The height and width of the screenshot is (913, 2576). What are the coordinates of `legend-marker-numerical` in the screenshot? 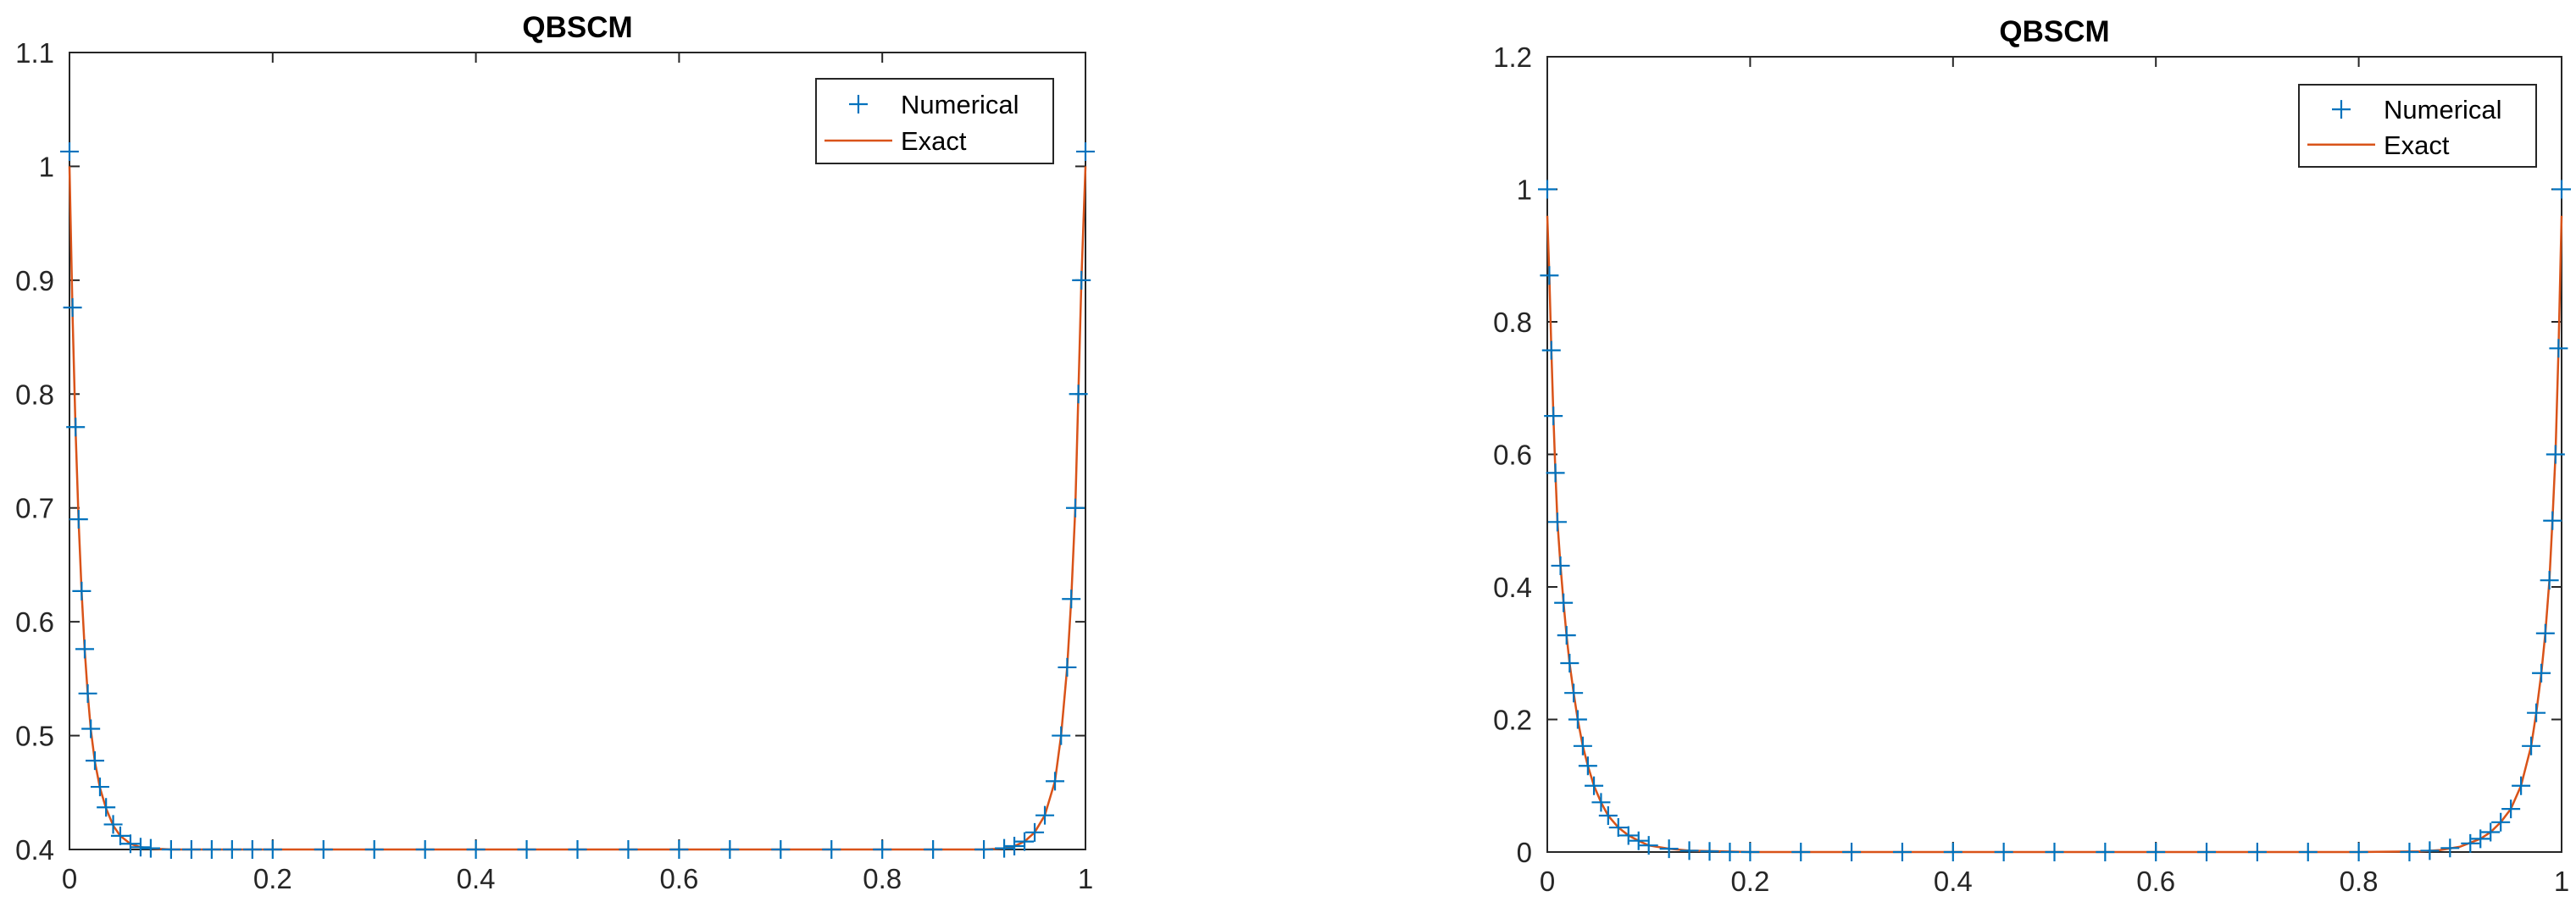 It's located at (858, 104).